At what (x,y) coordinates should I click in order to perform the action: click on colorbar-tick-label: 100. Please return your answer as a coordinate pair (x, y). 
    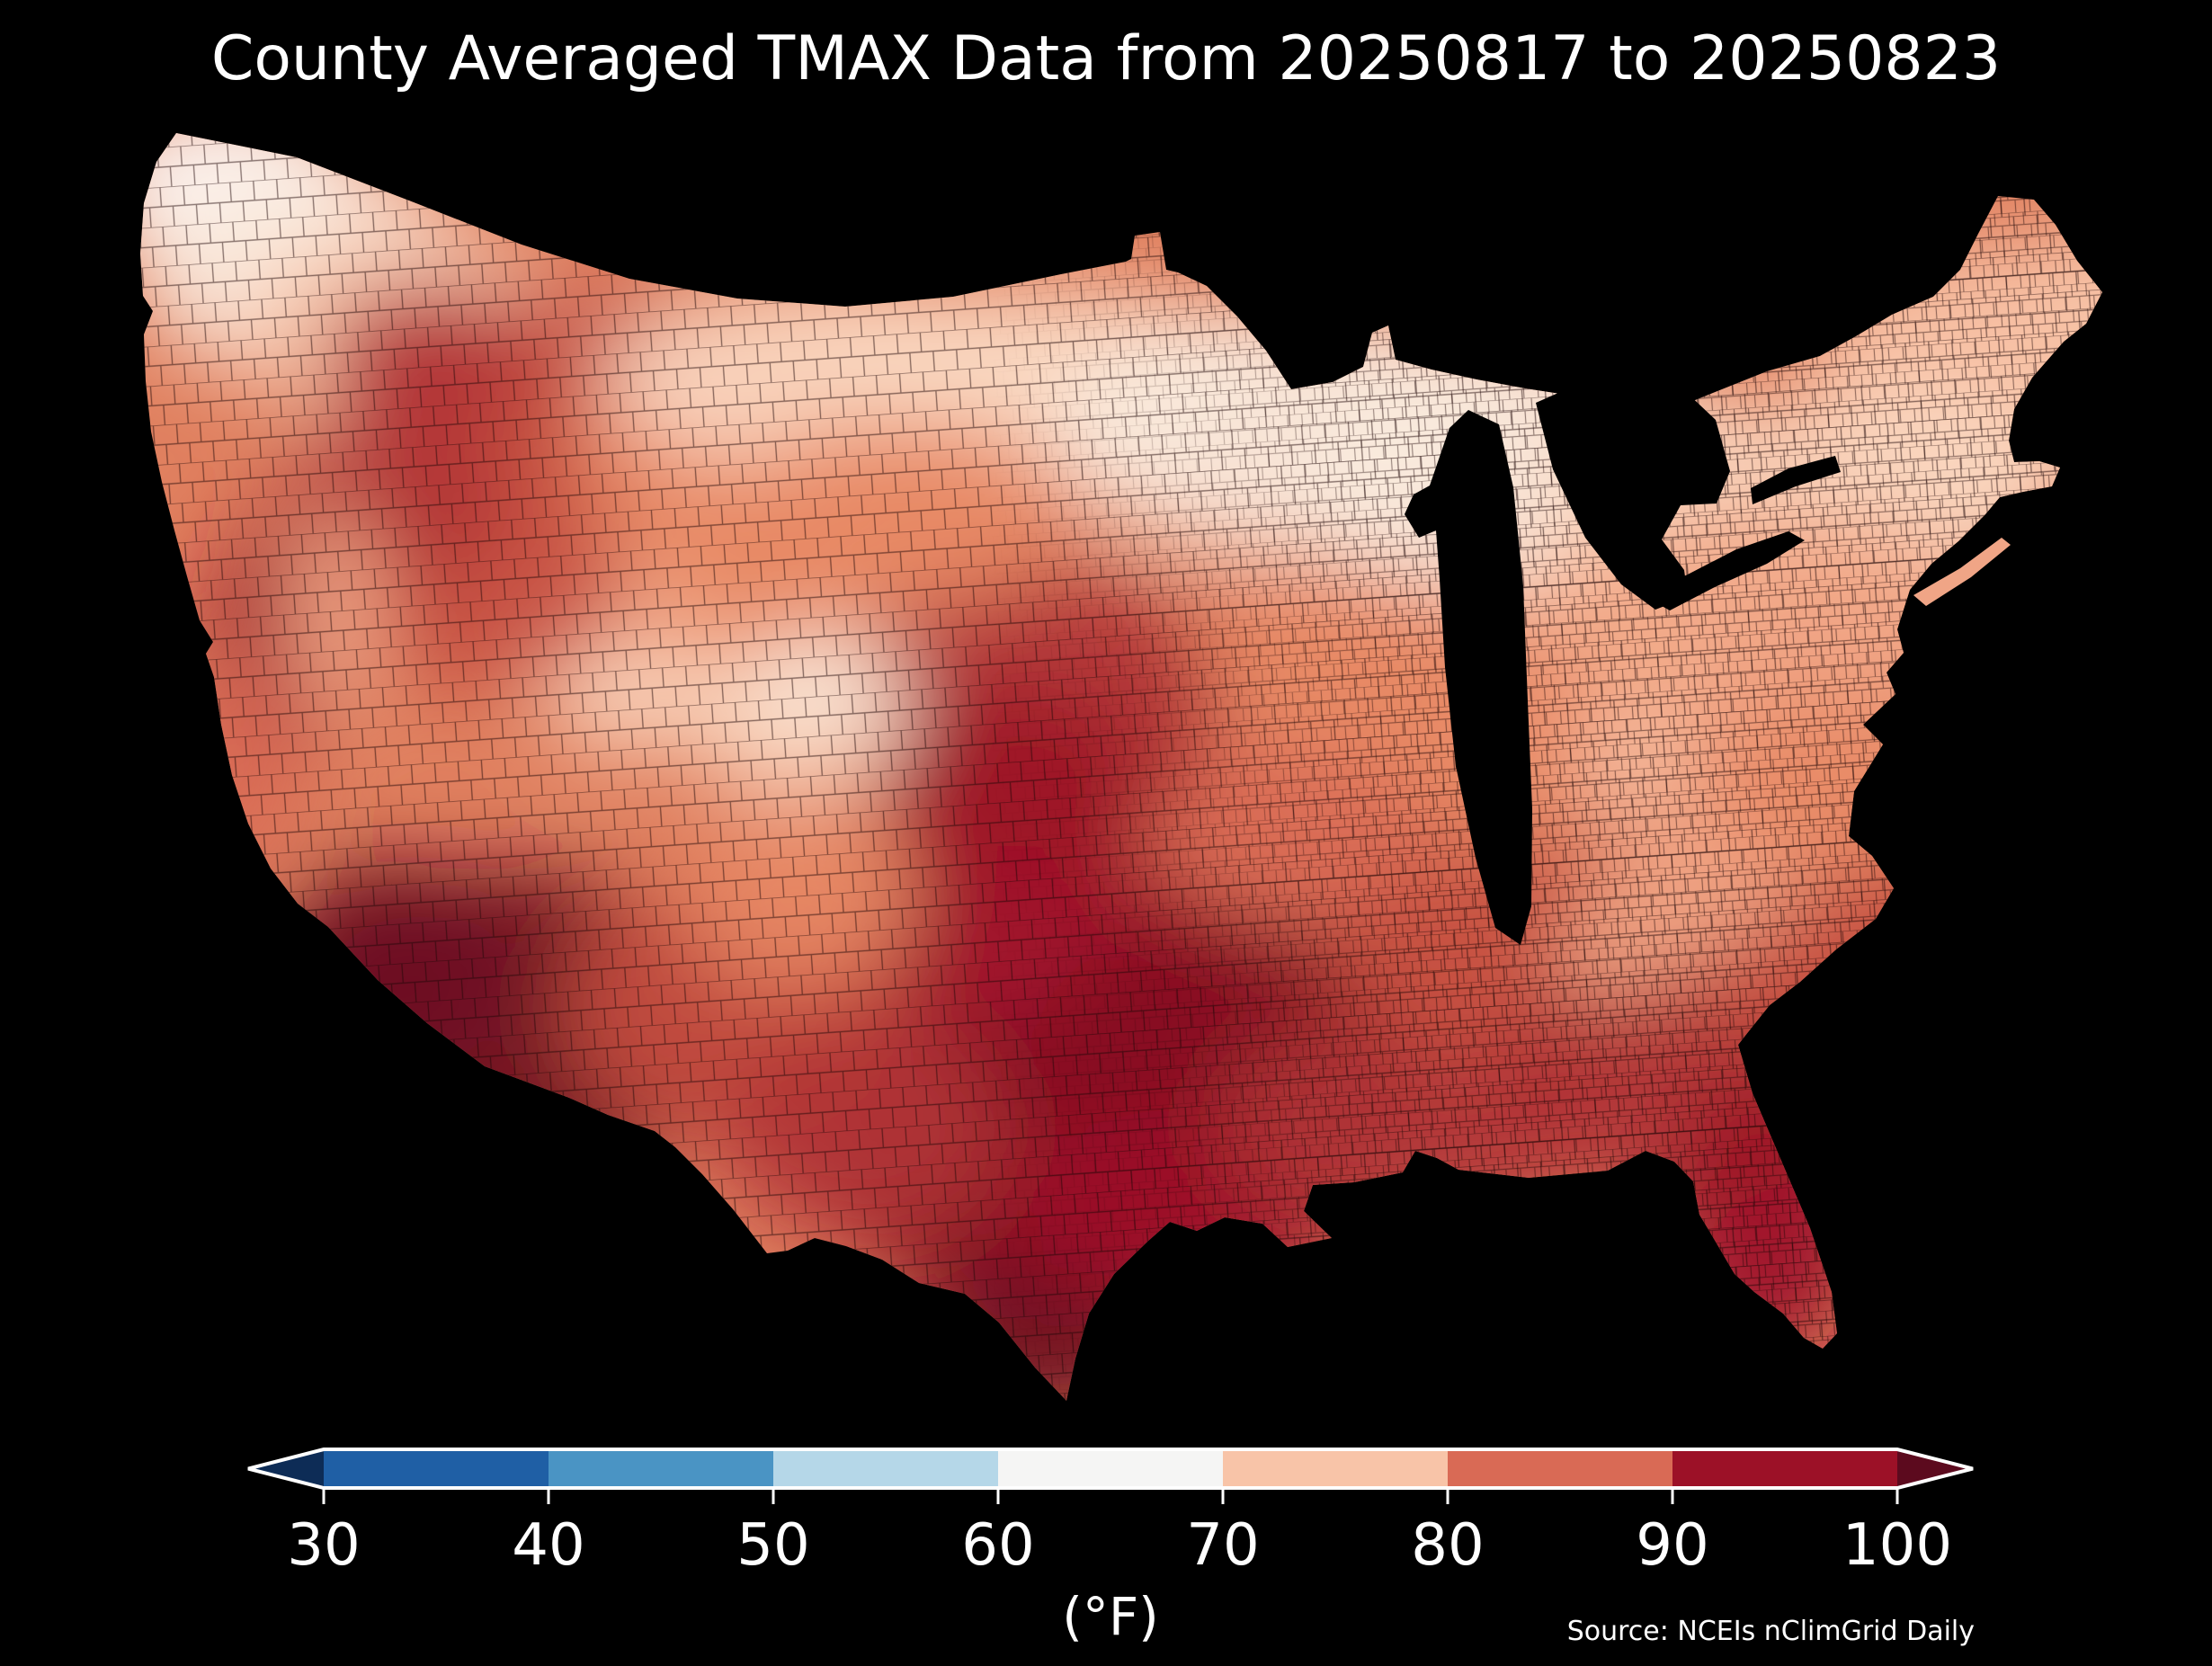
    Looking at the image, I should click on (1897, 1545).